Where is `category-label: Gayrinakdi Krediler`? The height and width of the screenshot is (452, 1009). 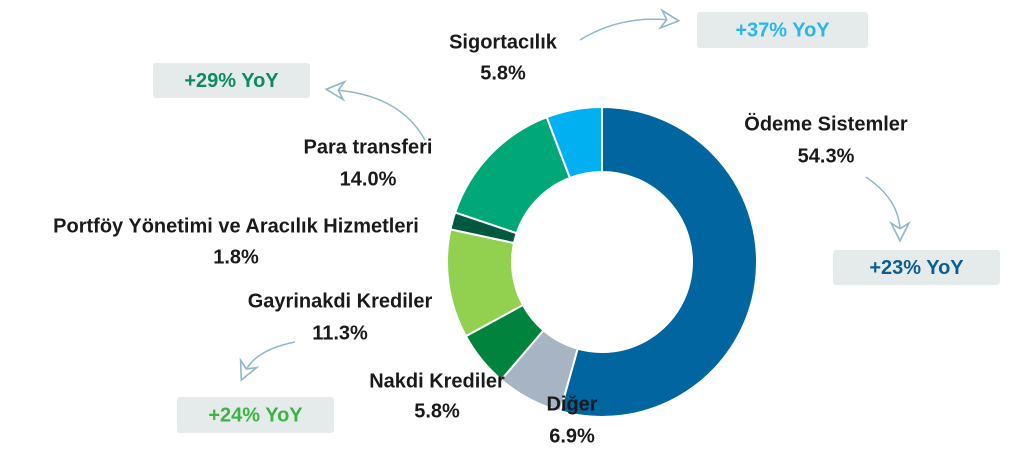
category-label: Gayrinakdi Krediler is located at coordinates (340, 301).